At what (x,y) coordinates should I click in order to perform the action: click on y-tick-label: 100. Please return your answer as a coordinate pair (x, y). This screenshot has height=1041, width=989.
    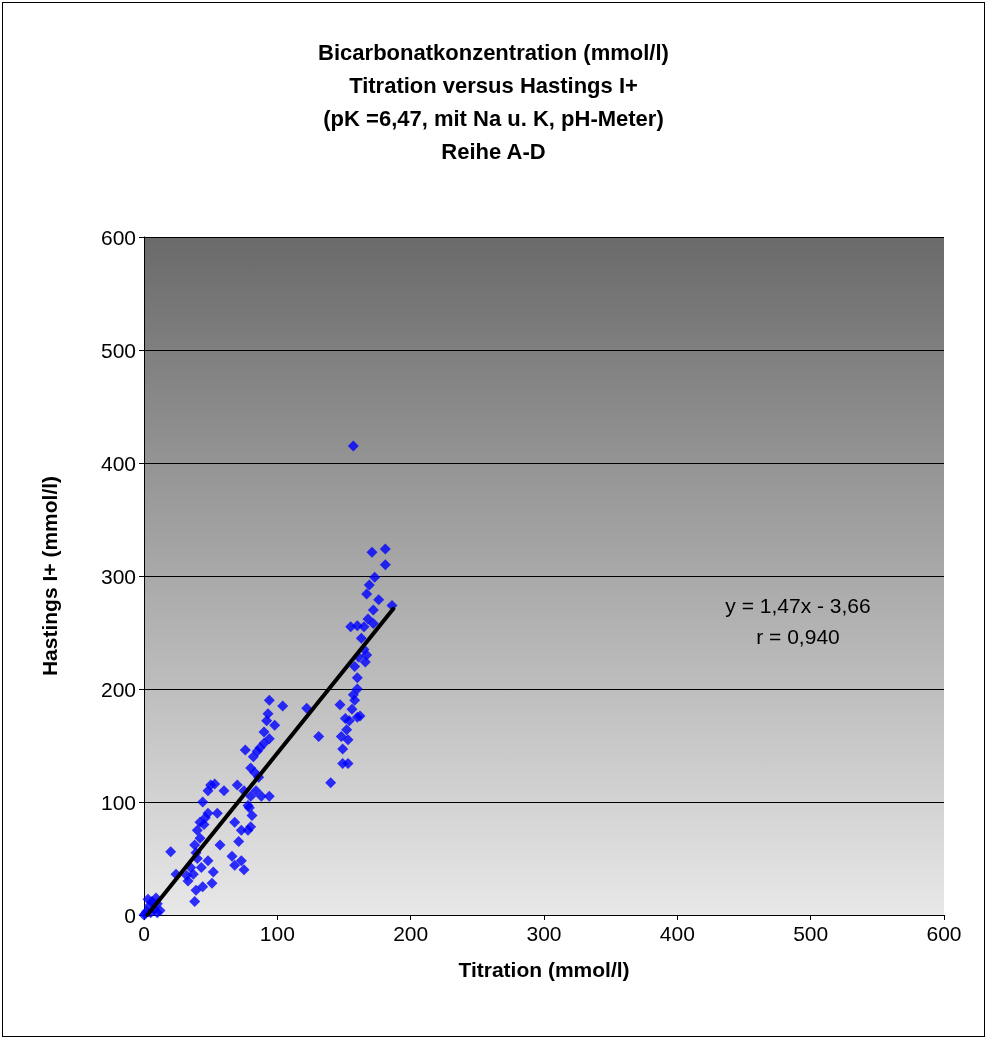
    Looking at the image, I should click on (118, 802).